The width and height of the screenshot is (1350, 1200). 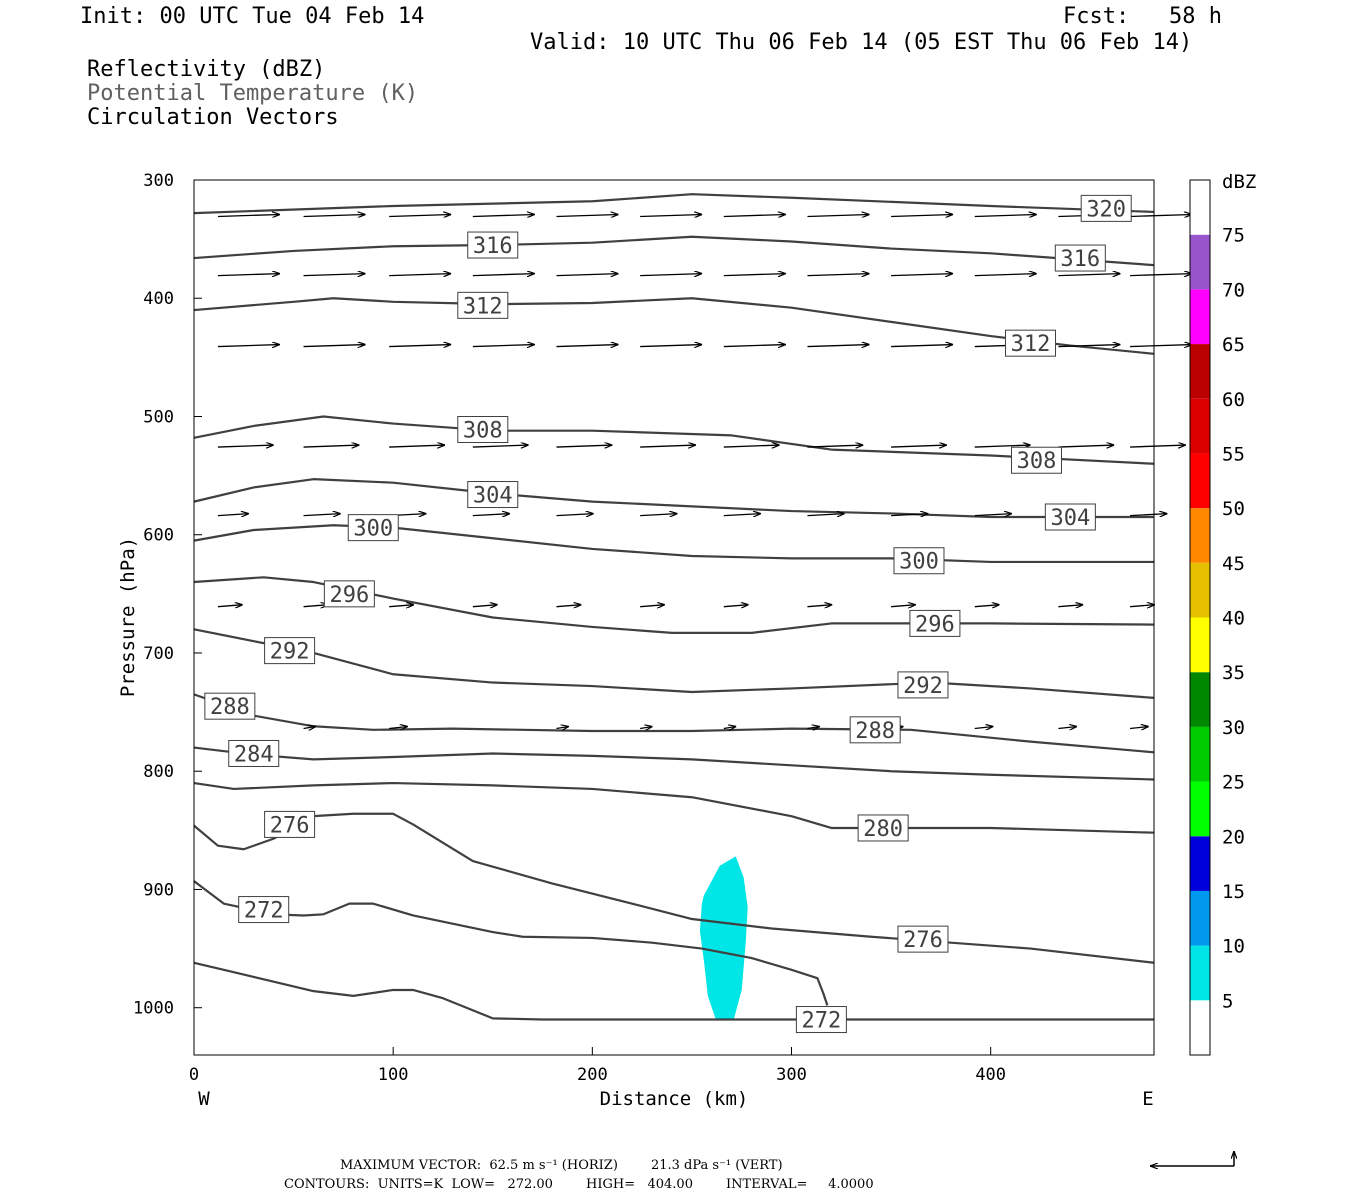 I want to click on y-tick-label: 400, so click(x=158, y=299).